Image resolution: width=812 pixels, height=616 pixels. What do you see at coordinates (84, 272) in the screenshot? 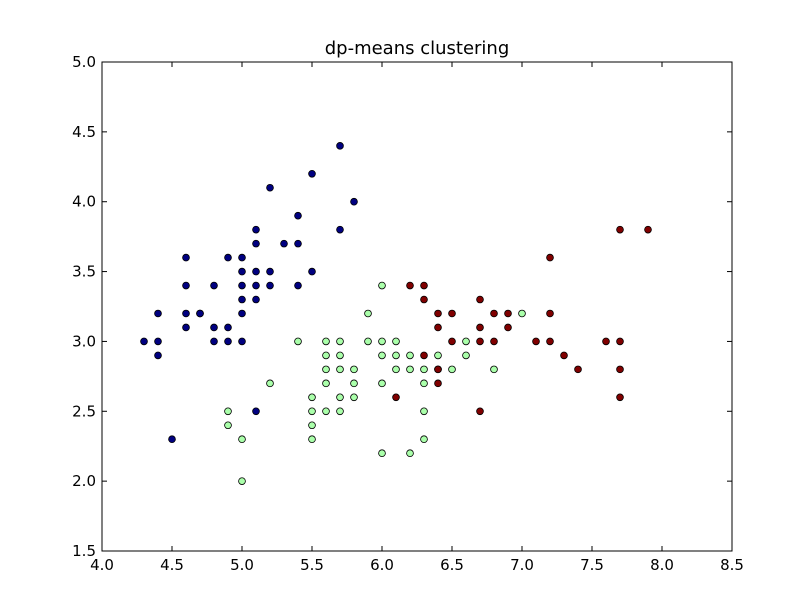
I see `y-tick-label: 3.5` at bounding box center [84, 272].